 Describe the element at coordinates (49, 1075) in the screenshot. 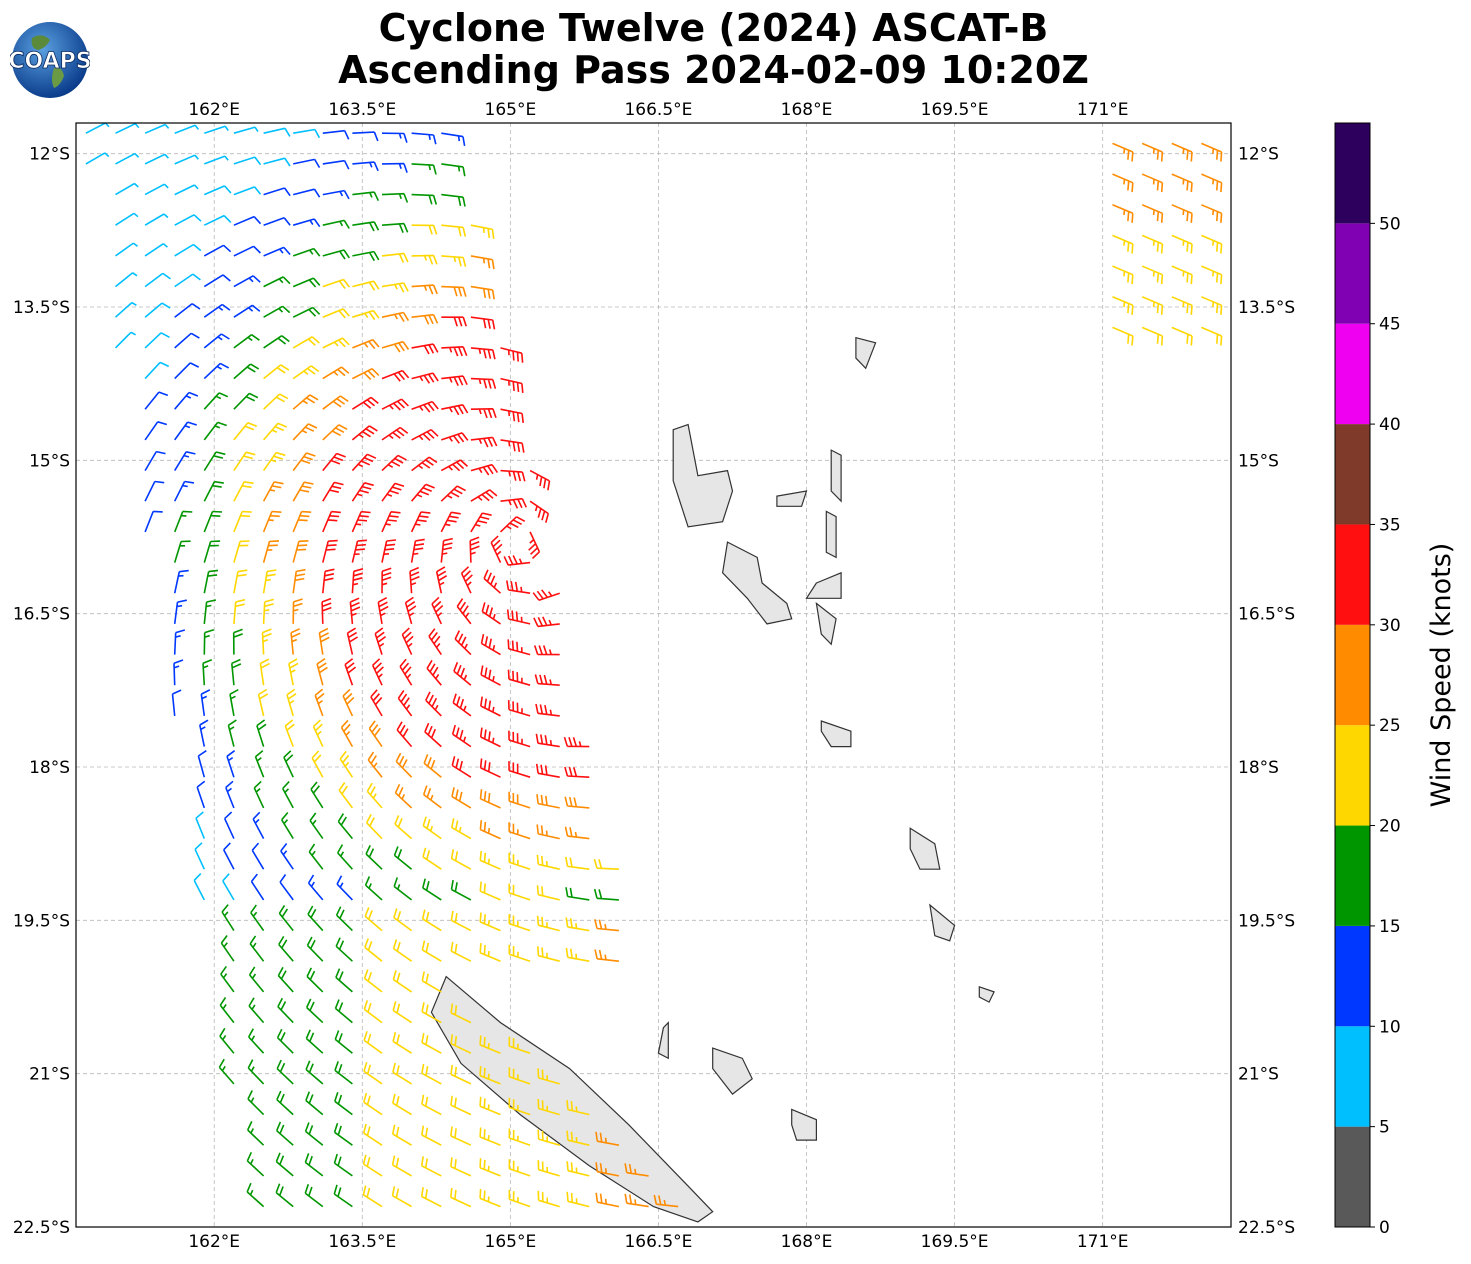

I see `lat-tick-label: 21°S` at that location.